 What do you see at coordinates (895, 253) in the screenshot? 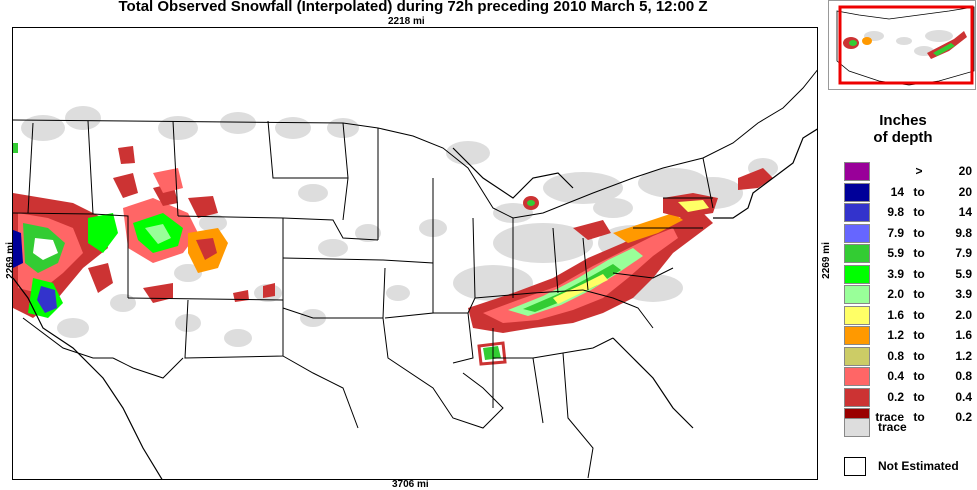
I see `legend-low-value: 5.9` at bounding box center [895, 253].